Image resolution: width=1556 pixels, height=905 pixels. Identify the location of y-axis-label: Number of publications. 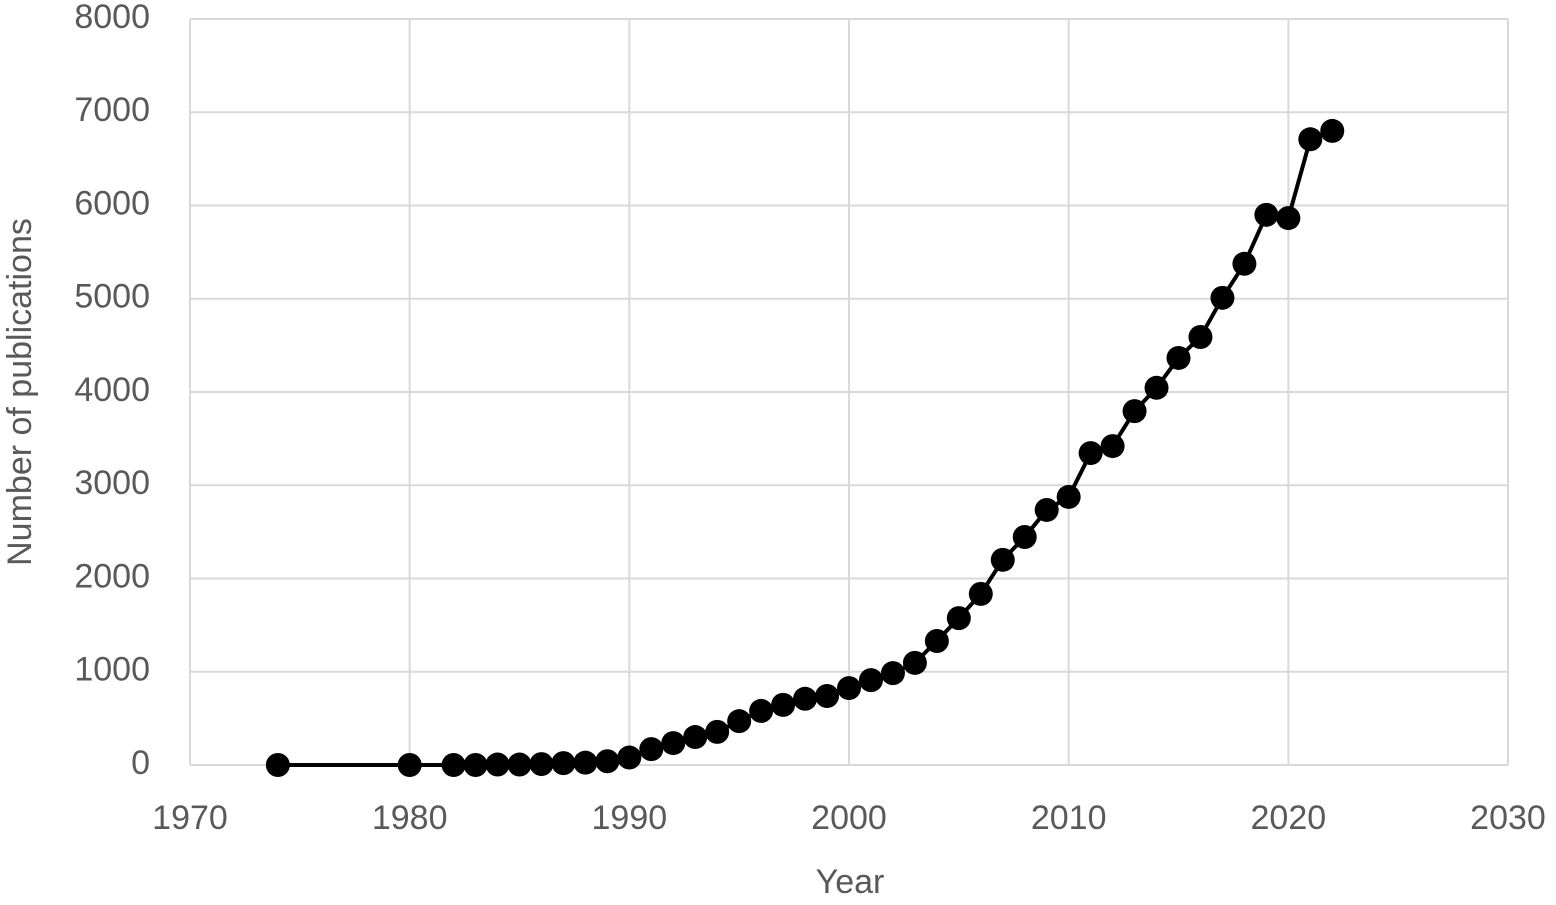
(20, 392).